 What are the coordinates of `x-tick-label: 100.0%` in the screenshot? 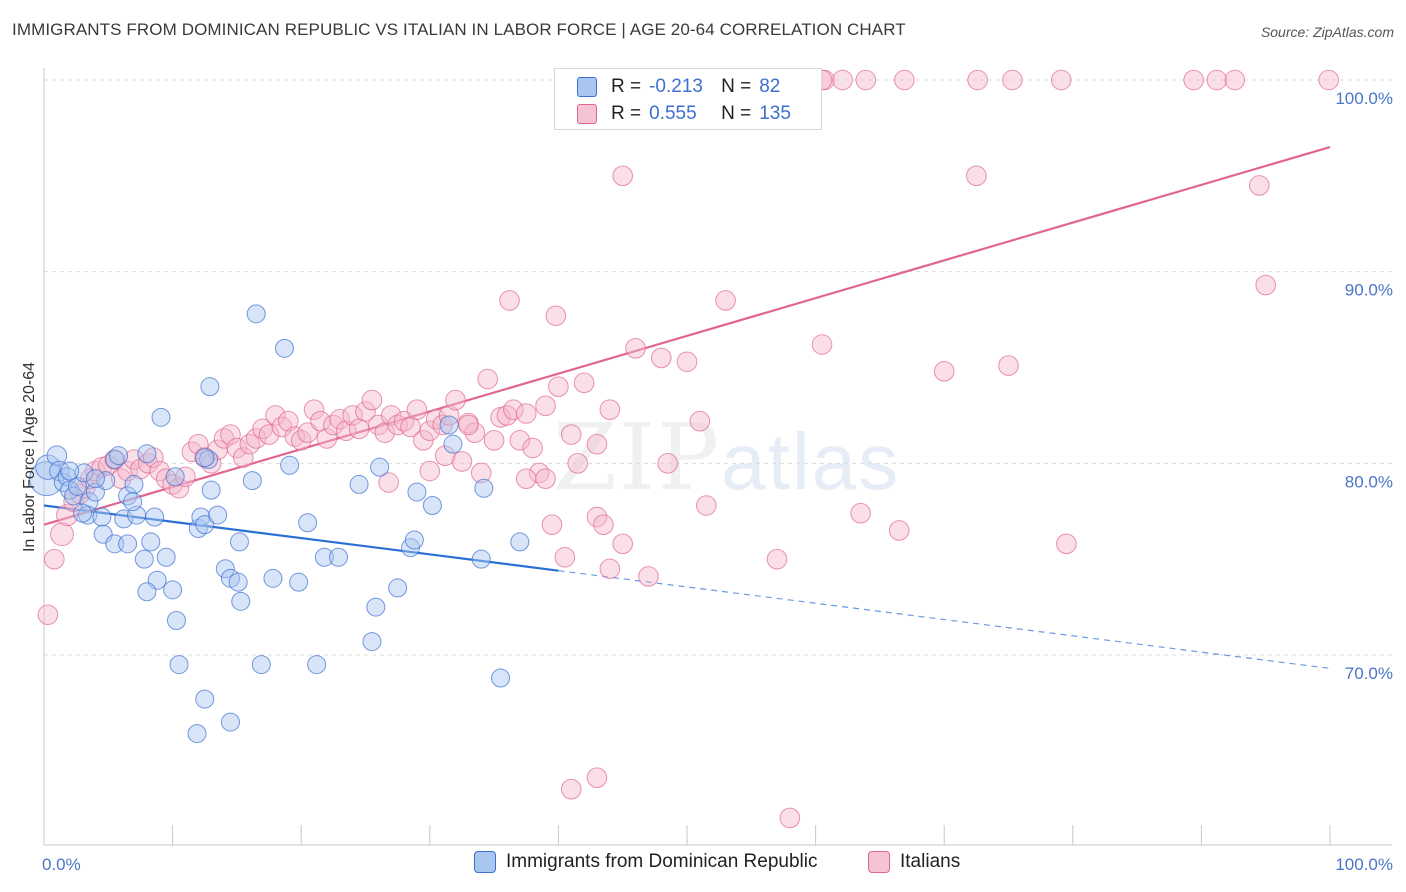 It's located at (1364, 864).